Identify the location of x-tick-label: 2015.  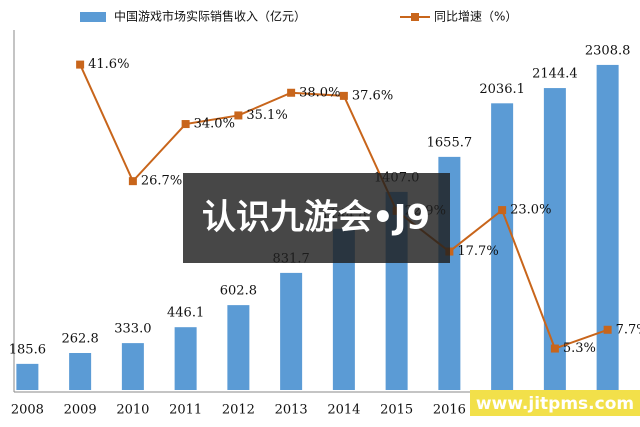
(396, 410).